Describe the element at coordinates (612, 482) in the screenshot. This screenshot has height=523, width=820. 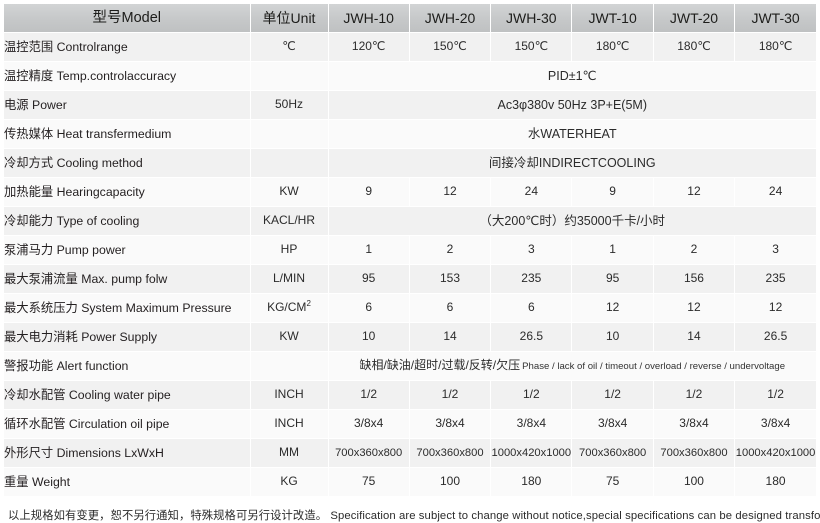
I see `cell-jwt-10: 75` at that location.